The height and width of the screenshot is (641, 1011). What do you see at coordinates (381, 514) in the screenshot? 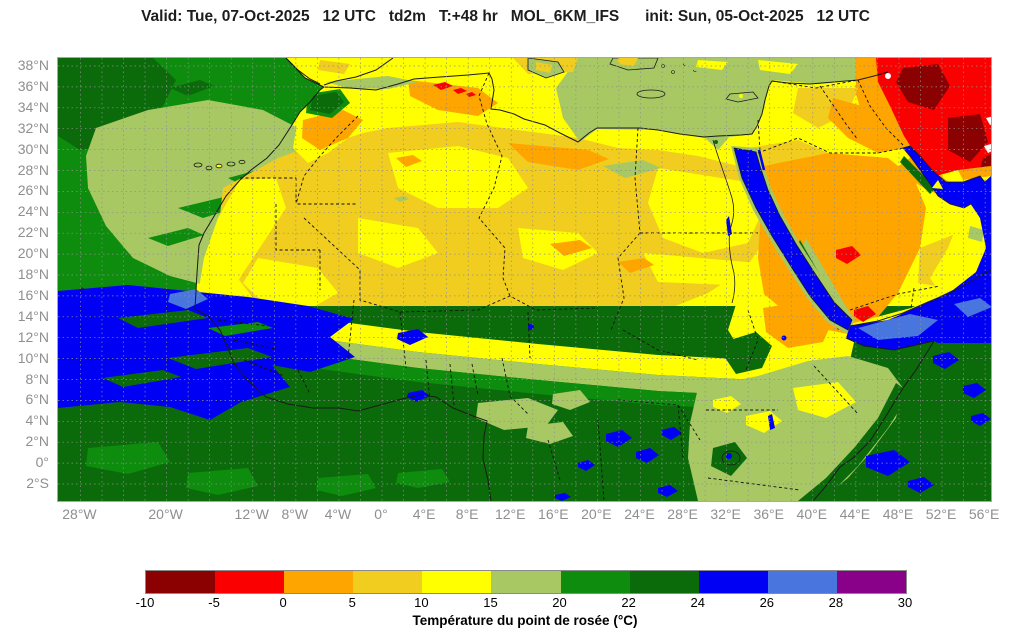
I see `lon-label: 0°` at bounding box center [381, 514].